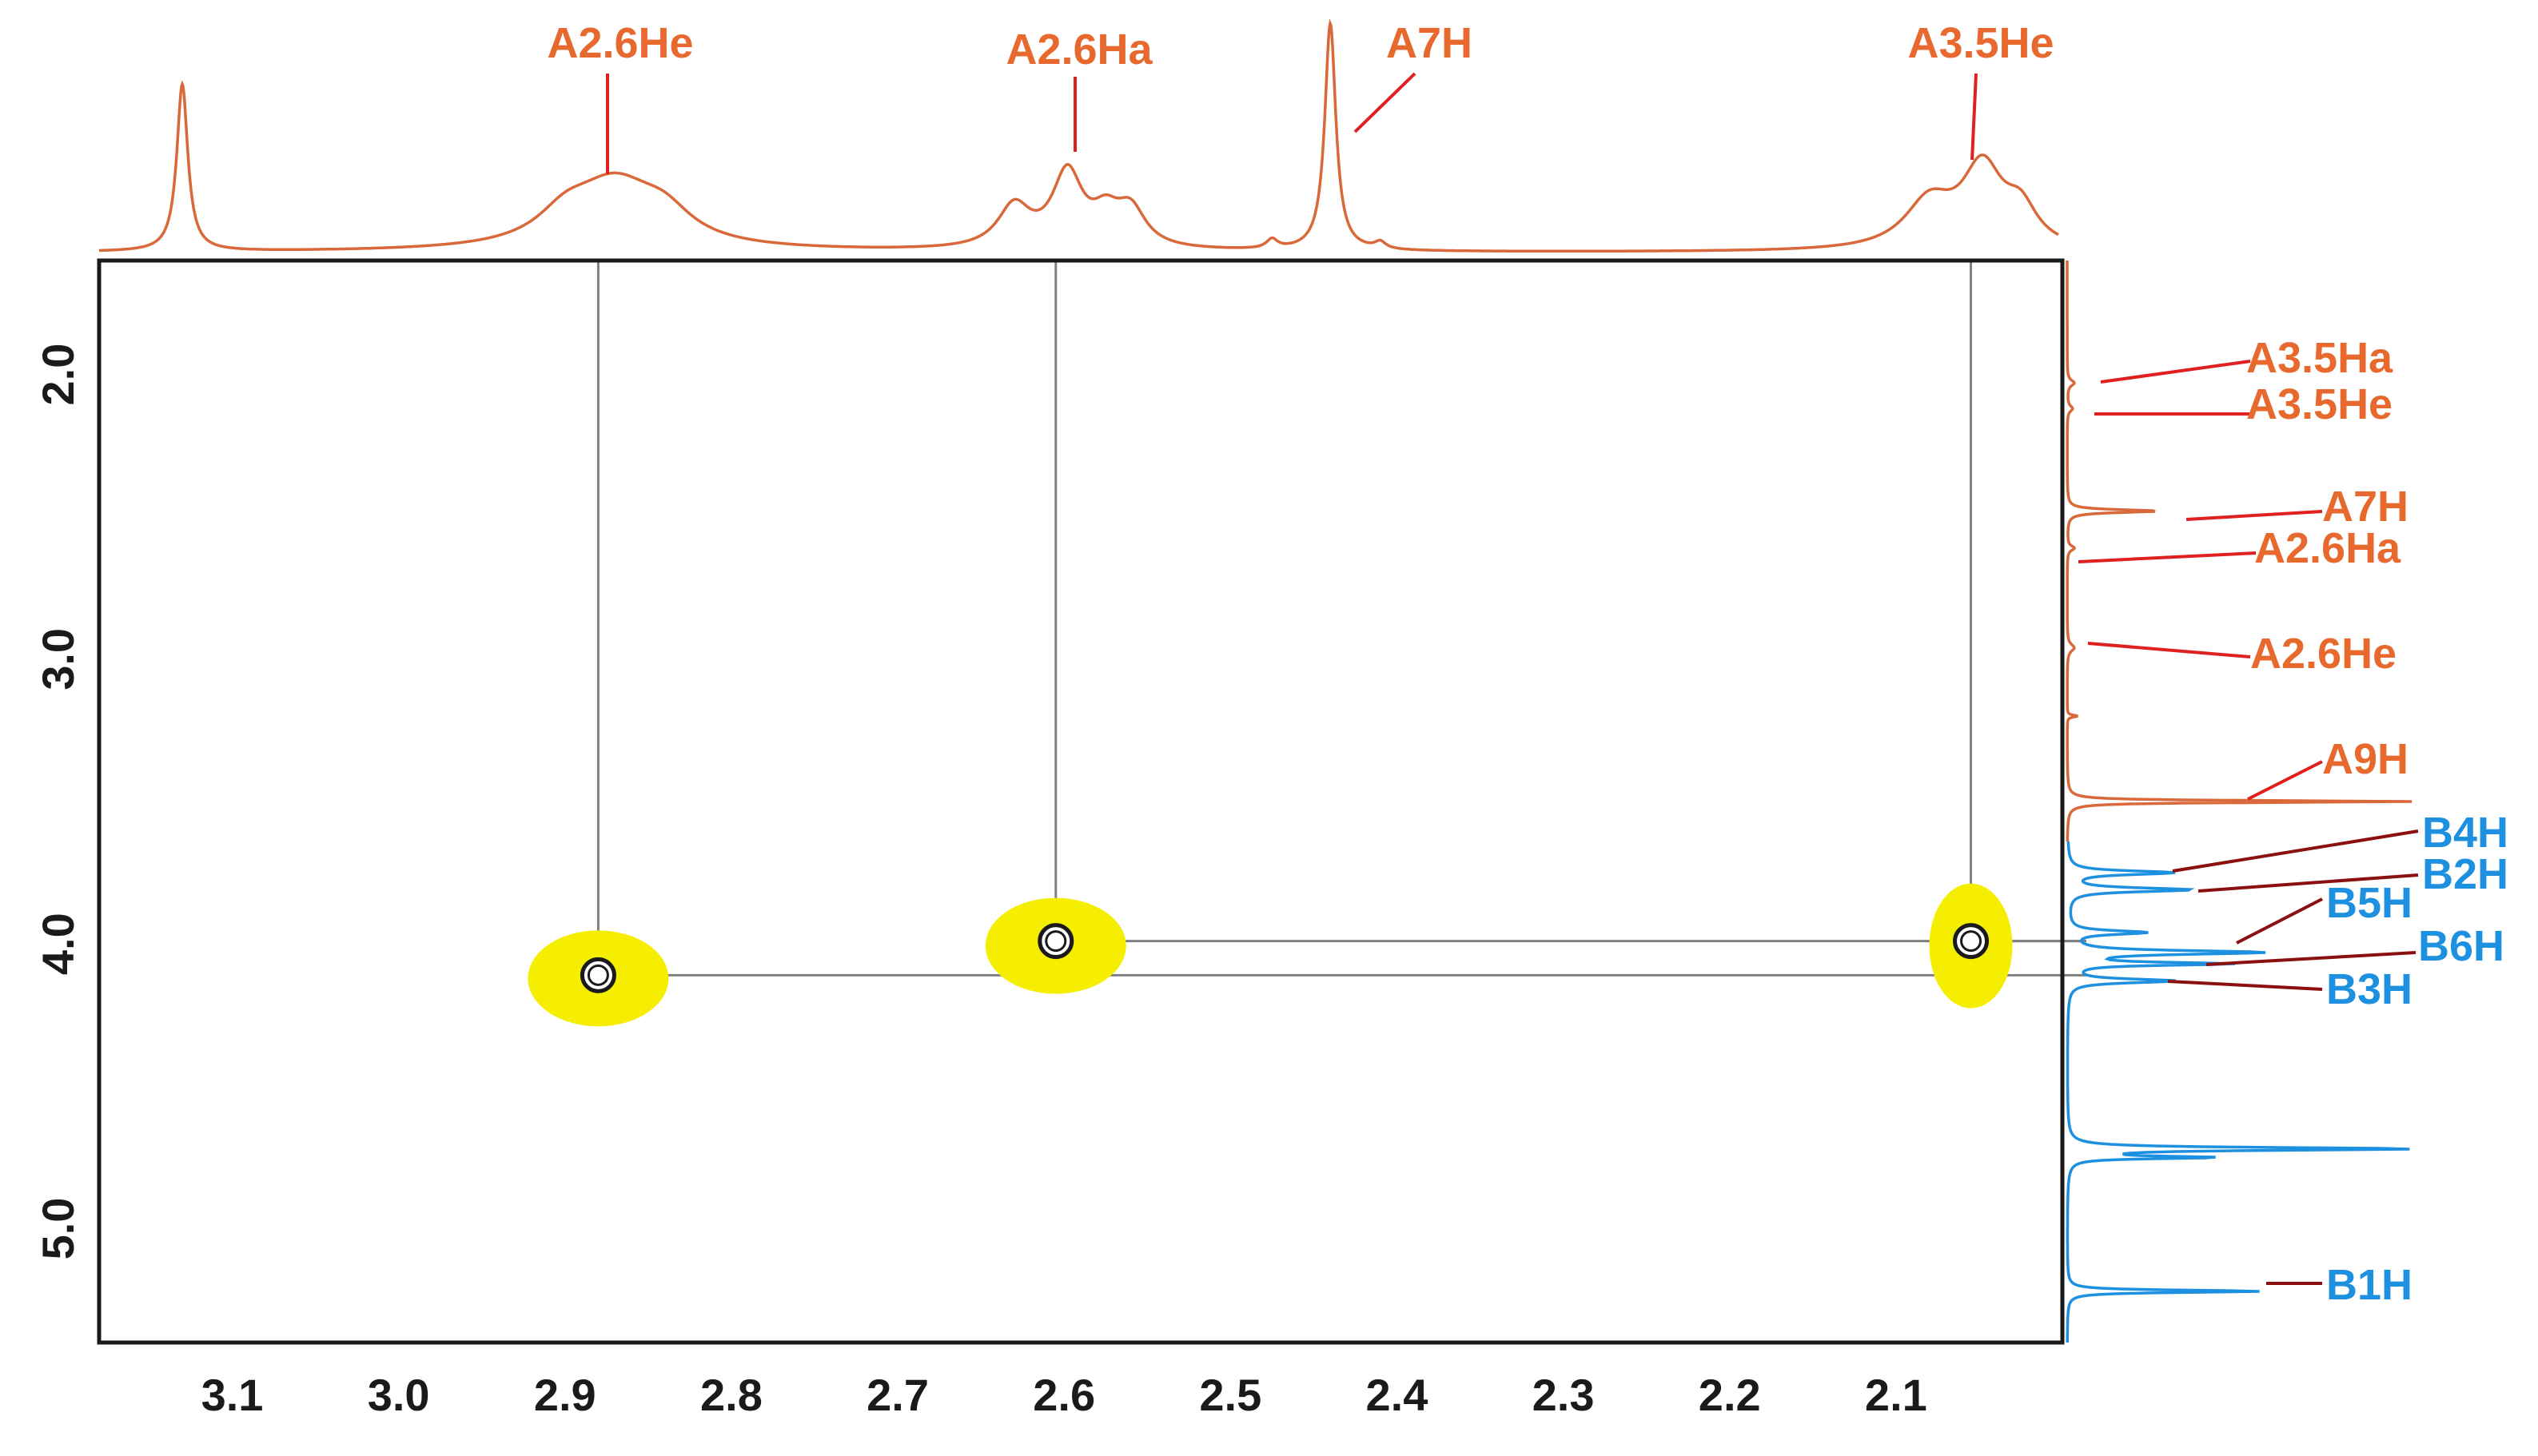  Describe the element at coordinates (58, 1229) in the screenshot. I see `y-tick-label: 5.0` at that location.